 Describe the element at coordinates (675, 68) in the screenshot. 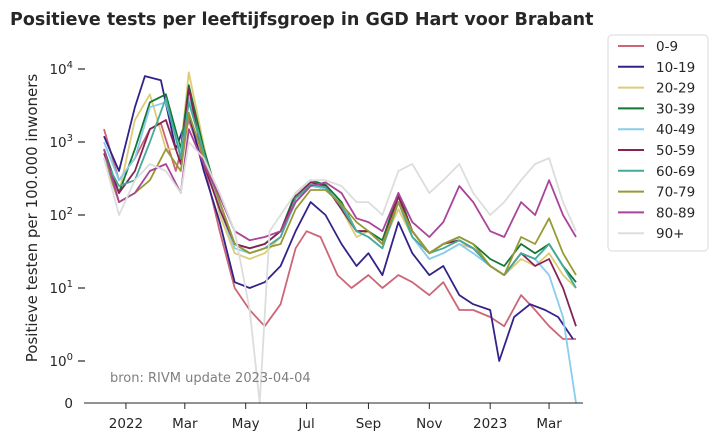

I see `legend-label-10-19: 10-19` at that location.